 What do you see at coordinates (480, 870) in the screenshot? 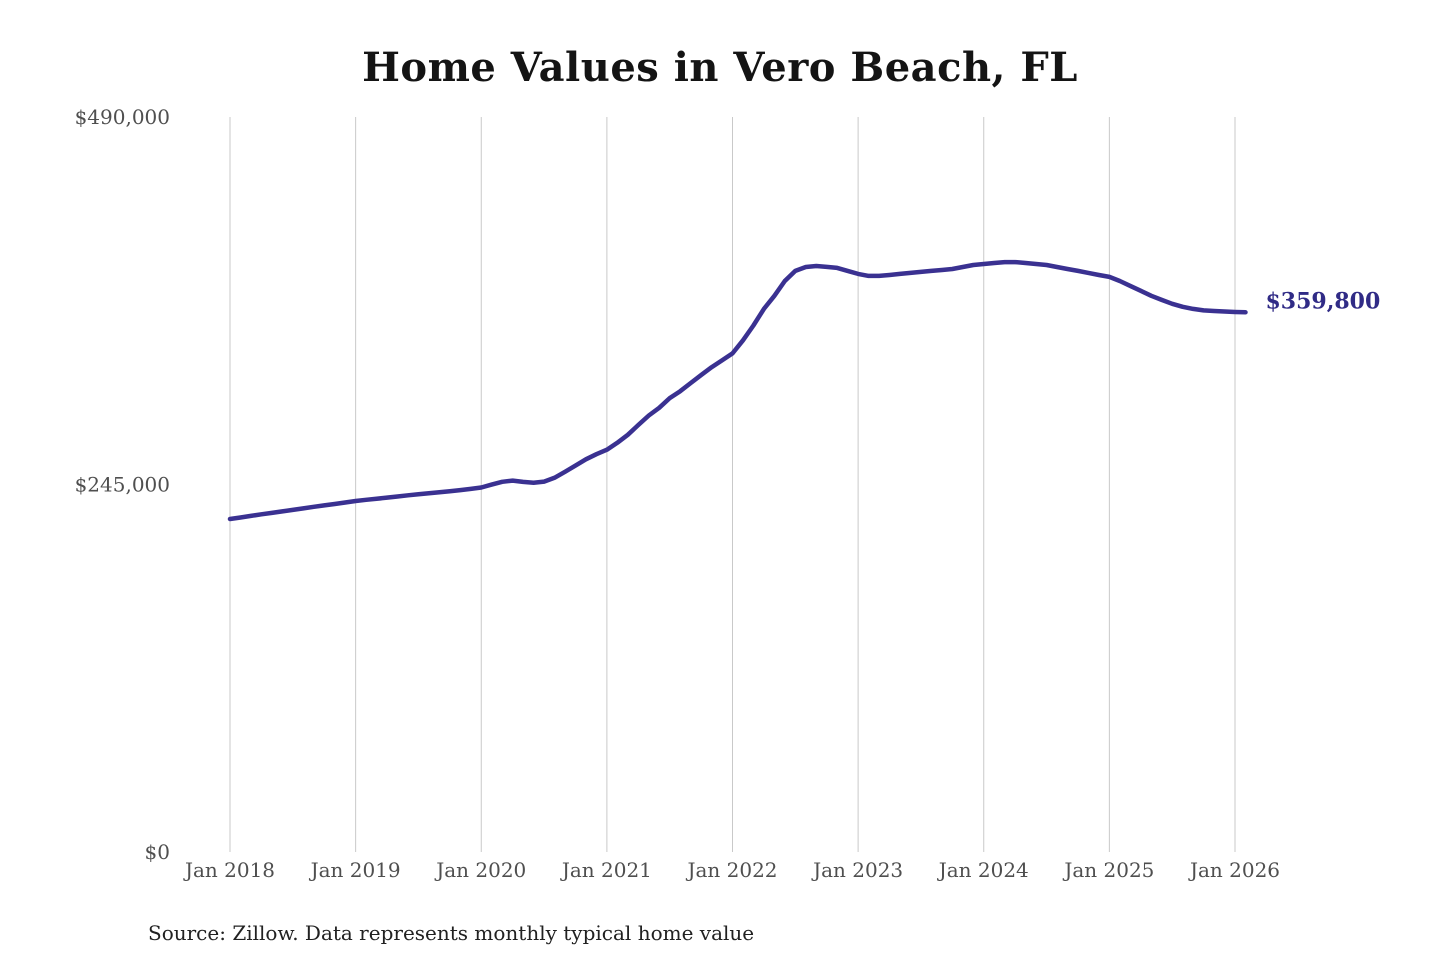
I see `x-tick-label: Jan 2020` at bounding box center [480, 870].